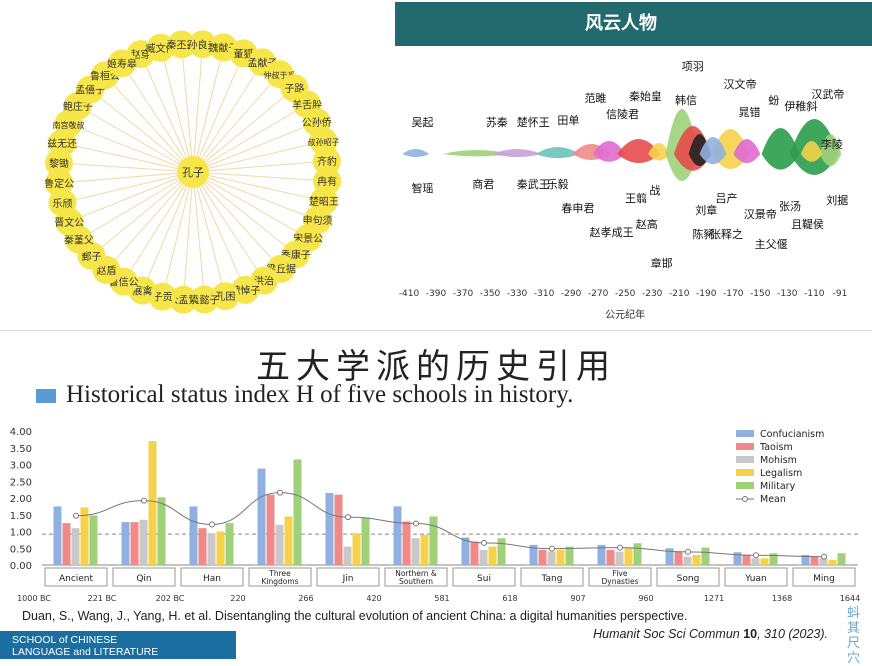  I want to click on network-node-label: 展禽, so click(142, 291).